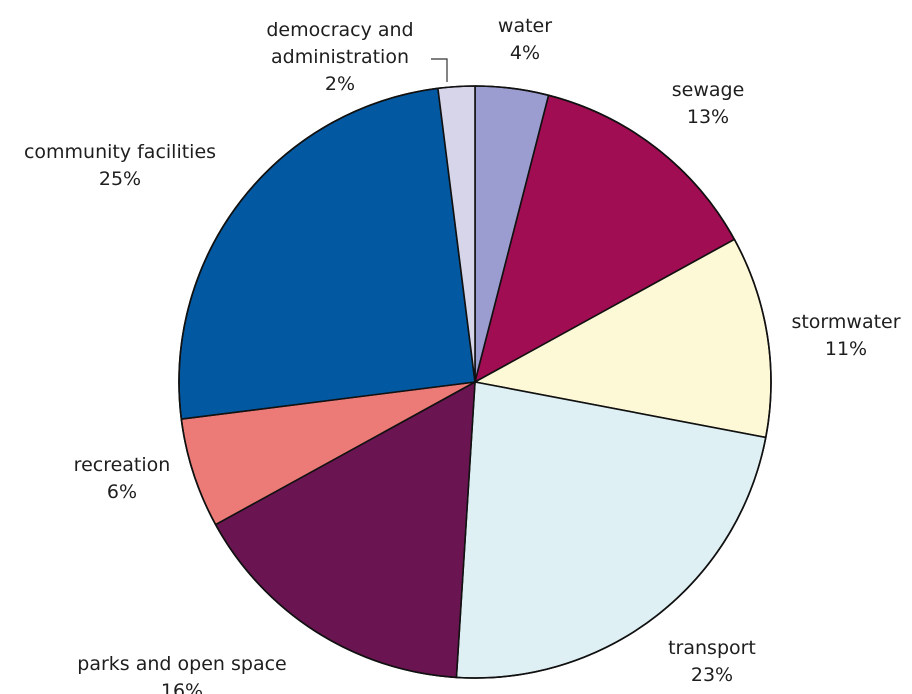 Image resolution: width=912 pixels, height=694 pixels. Describe the element at coordinates (181, 673) in the screenshot. I see `label-parks-and-open-space: parks and open space 16%` at that location.